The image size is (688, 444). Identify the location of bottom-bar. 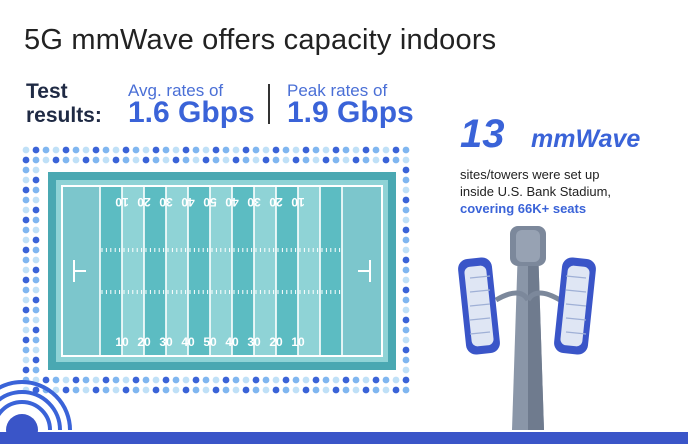
(344, 438).